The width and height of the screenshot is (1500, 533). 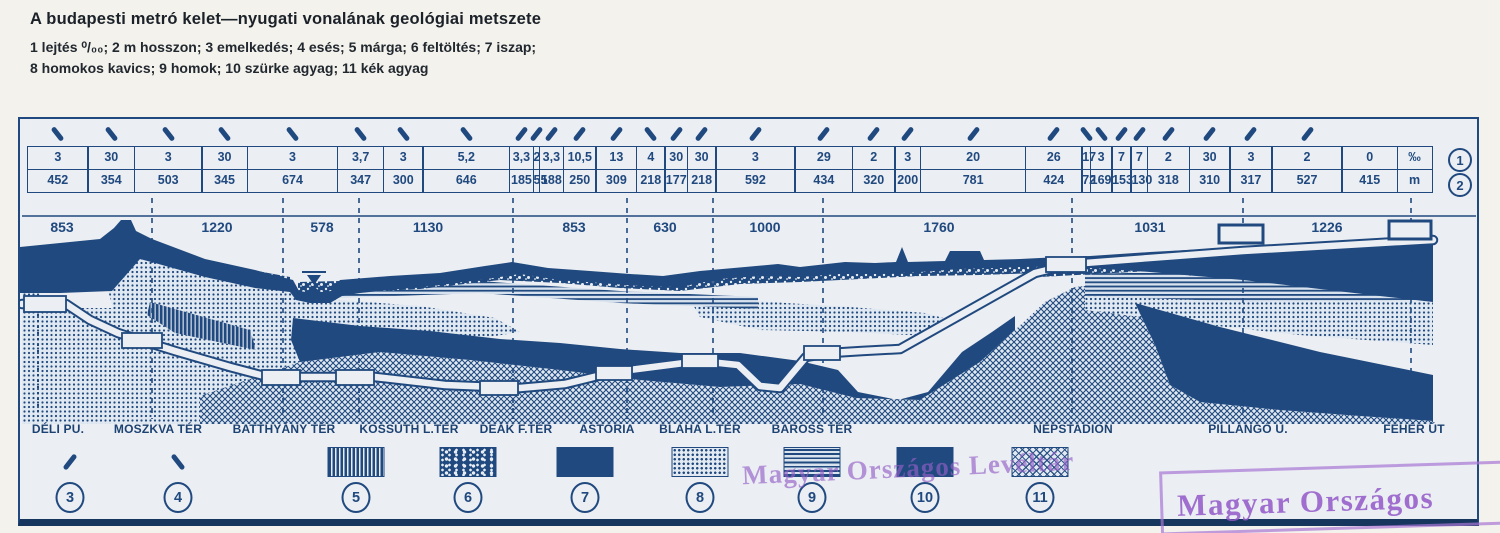 What do you see at coordinates (700, 497) in the screenshot?
I see `legend-circled-number: 8` at bounding box center [700, 497].